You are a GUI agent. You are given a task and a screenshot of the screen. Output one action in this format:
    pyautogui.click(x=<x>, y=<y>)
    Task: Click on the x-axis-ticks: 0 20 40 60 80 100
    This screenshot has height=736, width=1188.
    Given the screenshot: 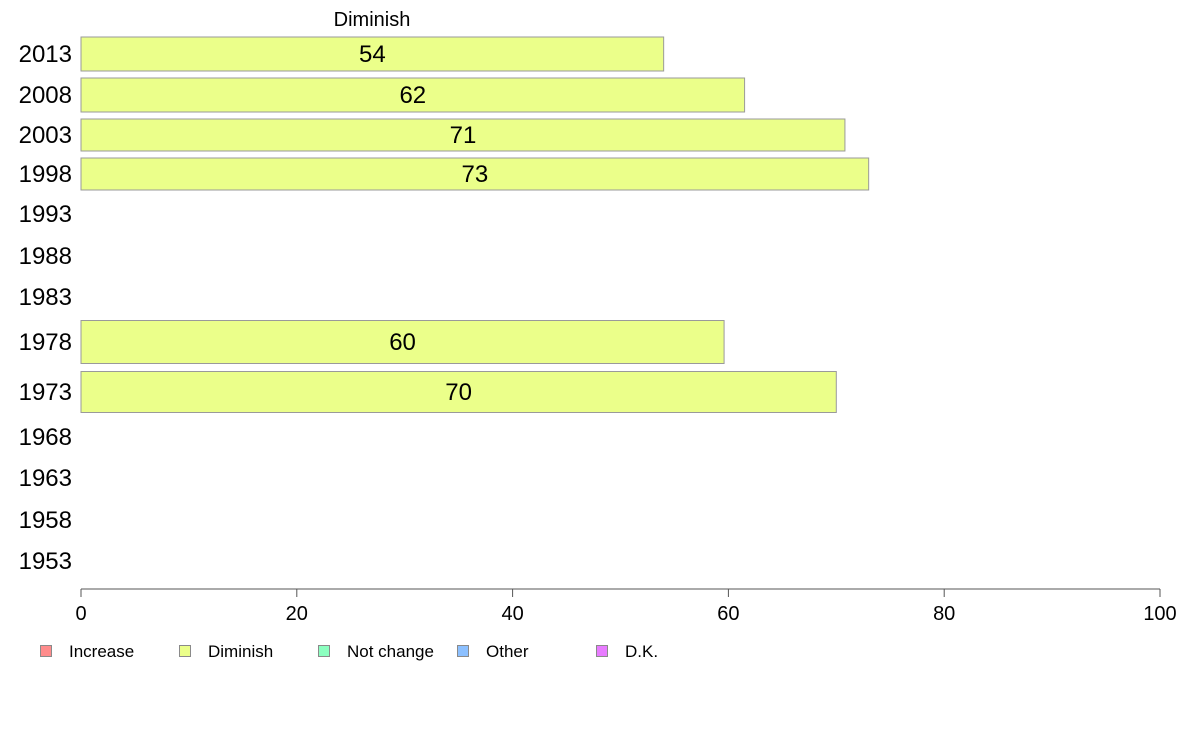 What is the action you would take?
    pyautogui.click(x=626, y=607)
    